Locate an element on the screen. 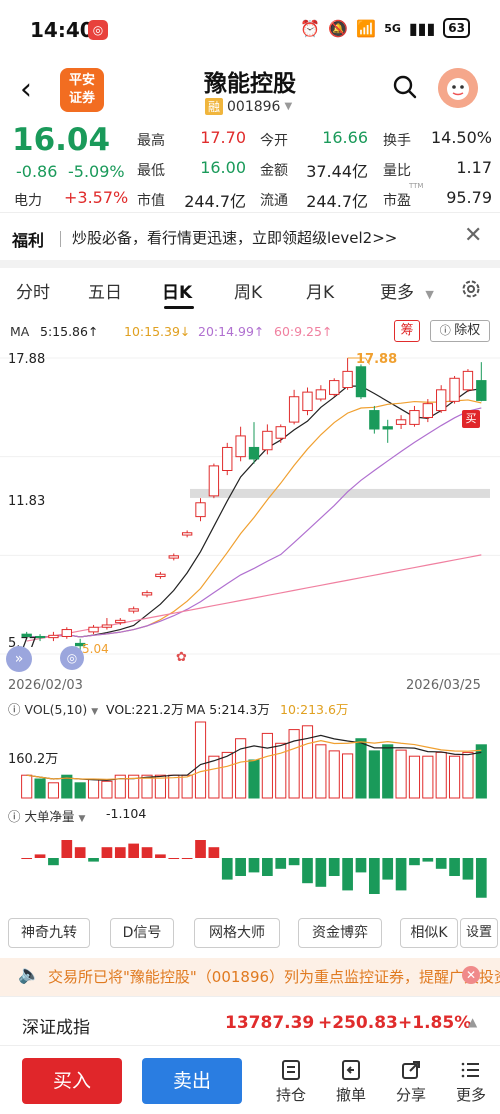 This screenshot has width=500, height=1114. ma-legend: MA 5:15.86↑ 10:15.39↓ 20:14.99↑ 60:9.25↑ is located at coordinates (250, 331).